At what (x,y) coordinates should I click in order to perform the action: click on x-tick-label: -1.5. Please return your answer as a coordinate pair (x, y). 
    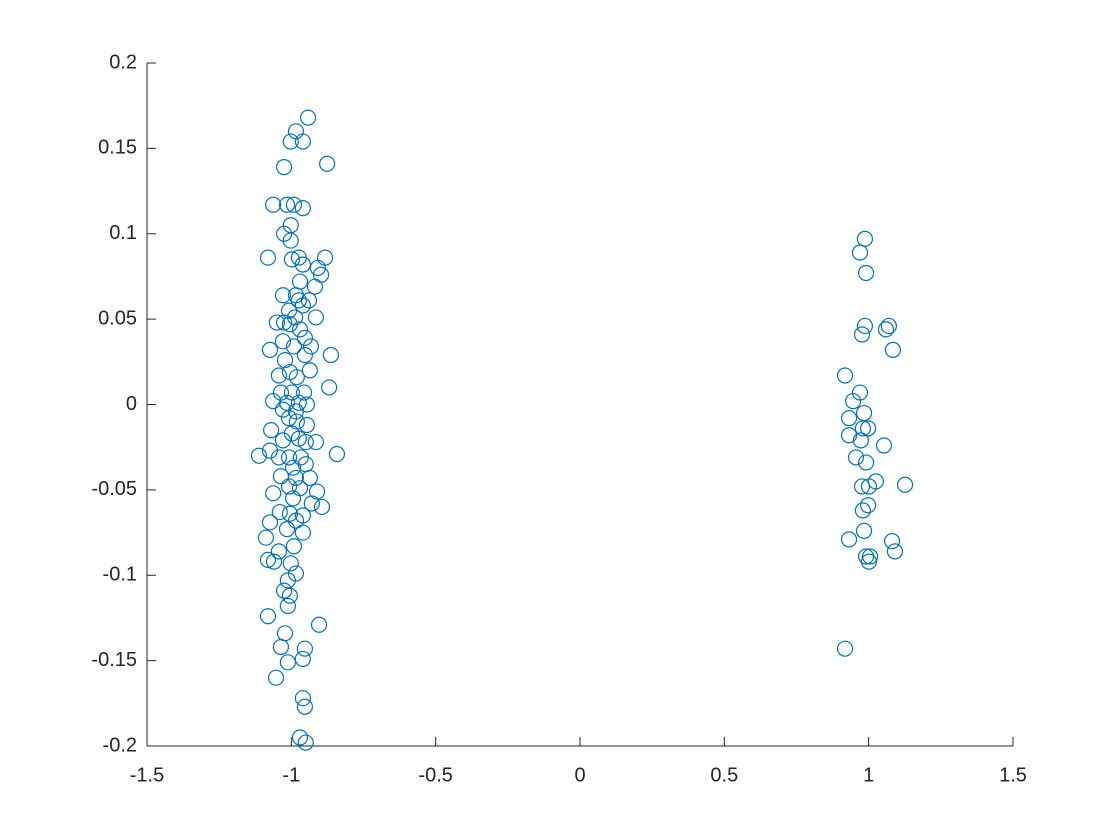
    Looking at the image, I should click on (147, 775).